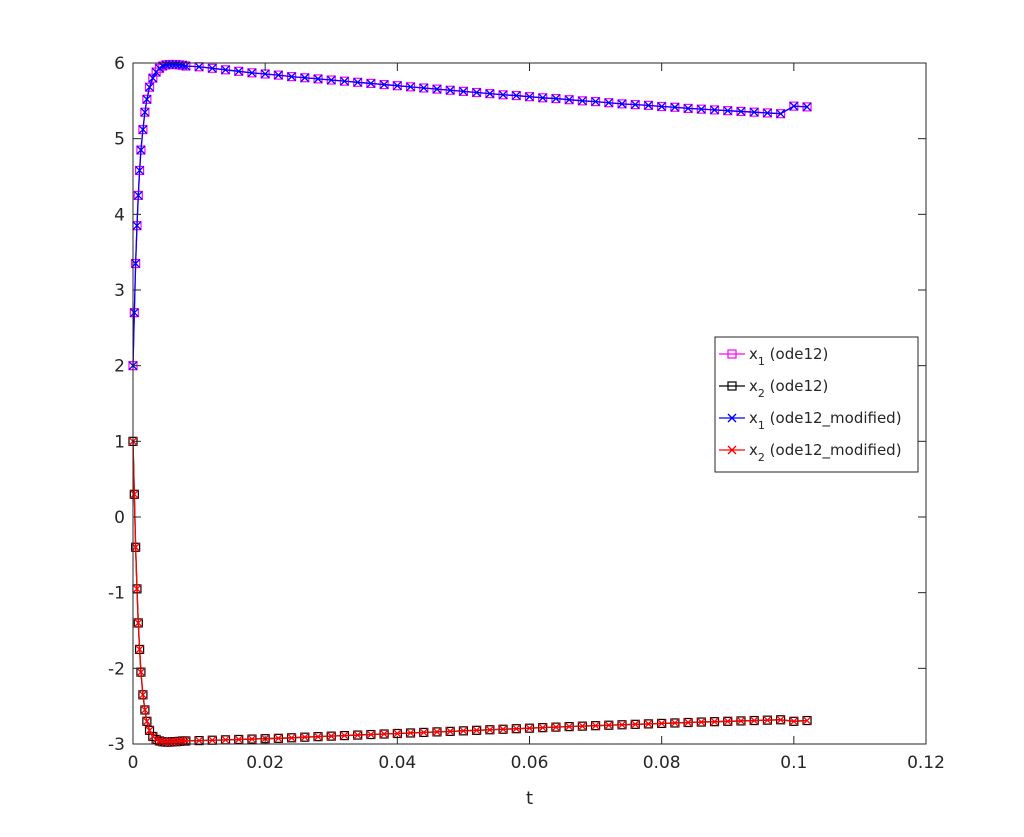 This screenshot has height=837, width=1024. Describe the element at coordinates (116, 594) in the screenshot. I see `y-tick-label: -1` at that location.